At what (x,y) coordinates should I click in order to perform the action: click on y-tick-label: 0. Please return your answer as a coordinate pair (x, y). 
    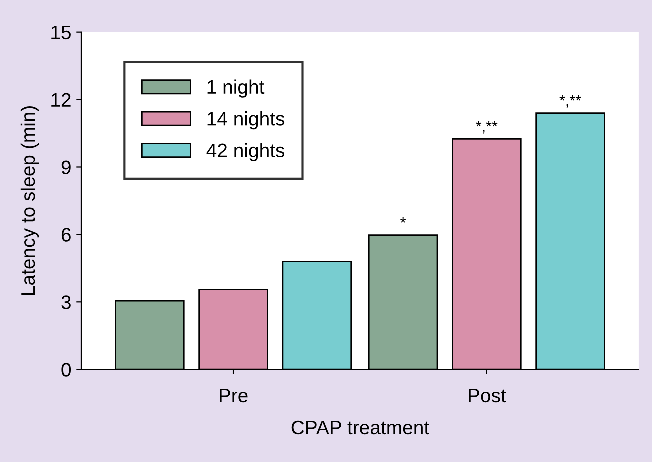
    Looking at the image, I should click on (67, 370).